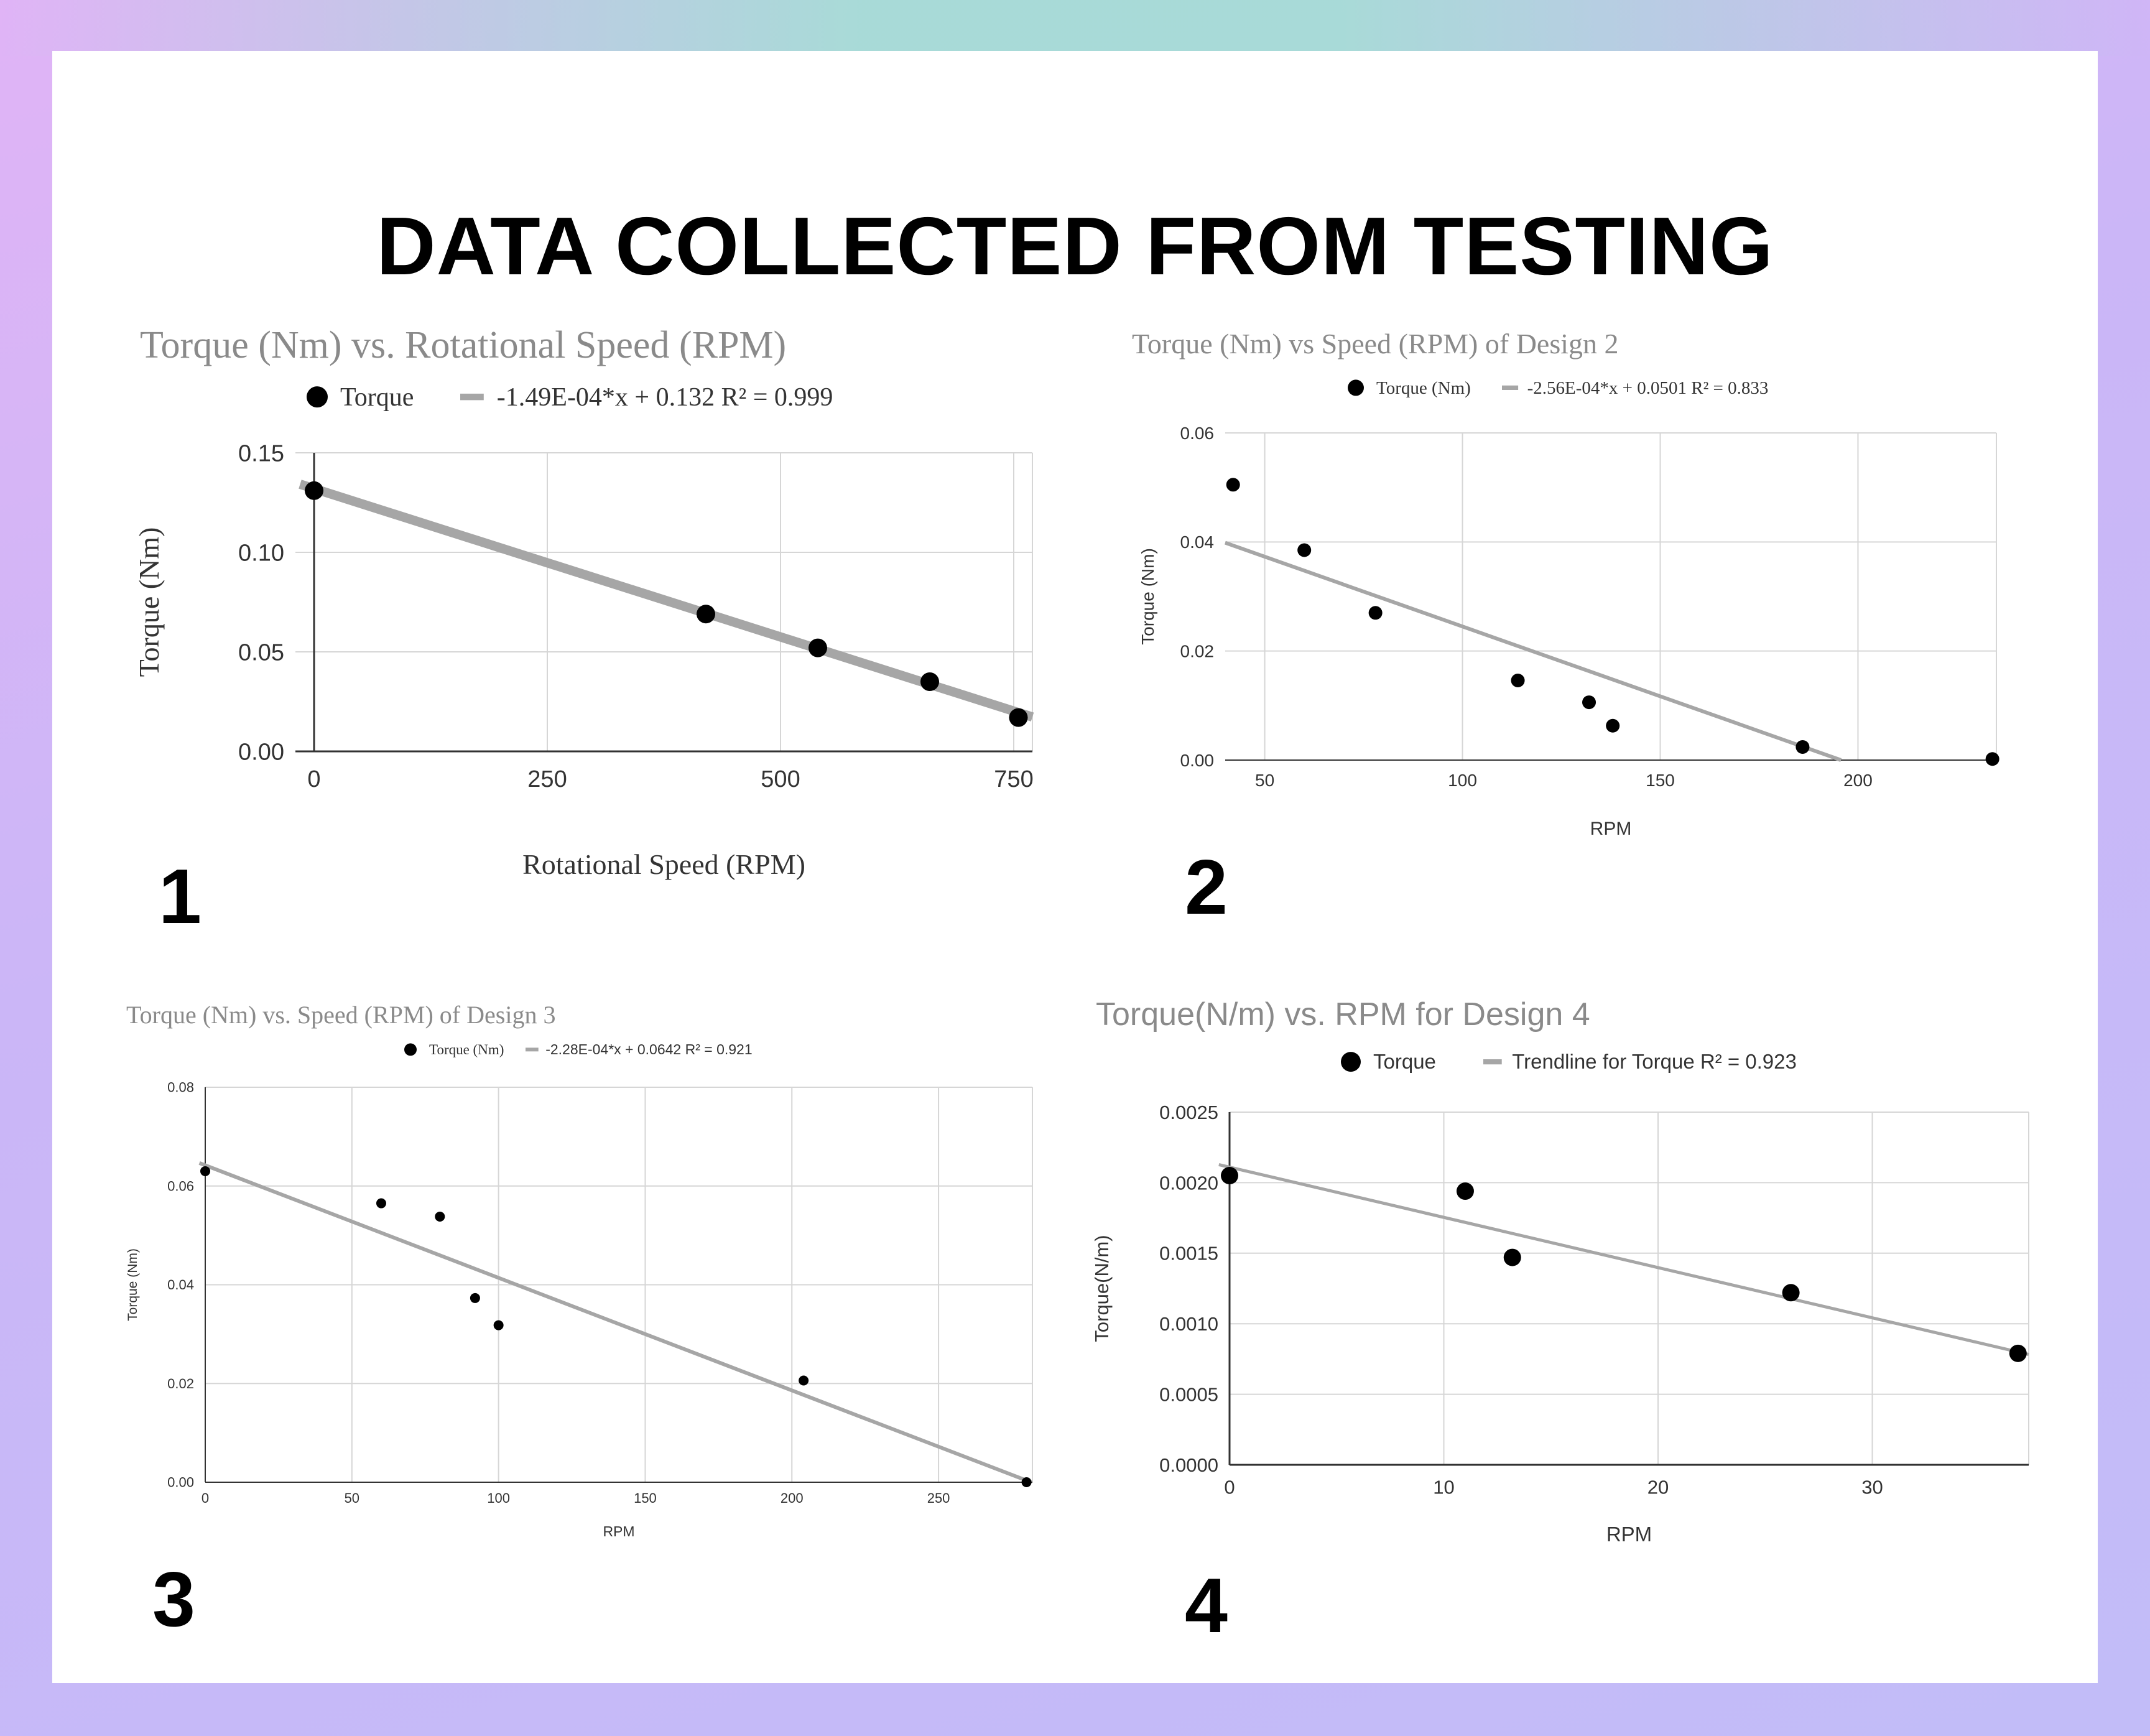  What do you see at coordinates (645, 1498) in the screenshot?
I see `chart-3-x-tick-label: 150` at bounding box center [645, 1498].